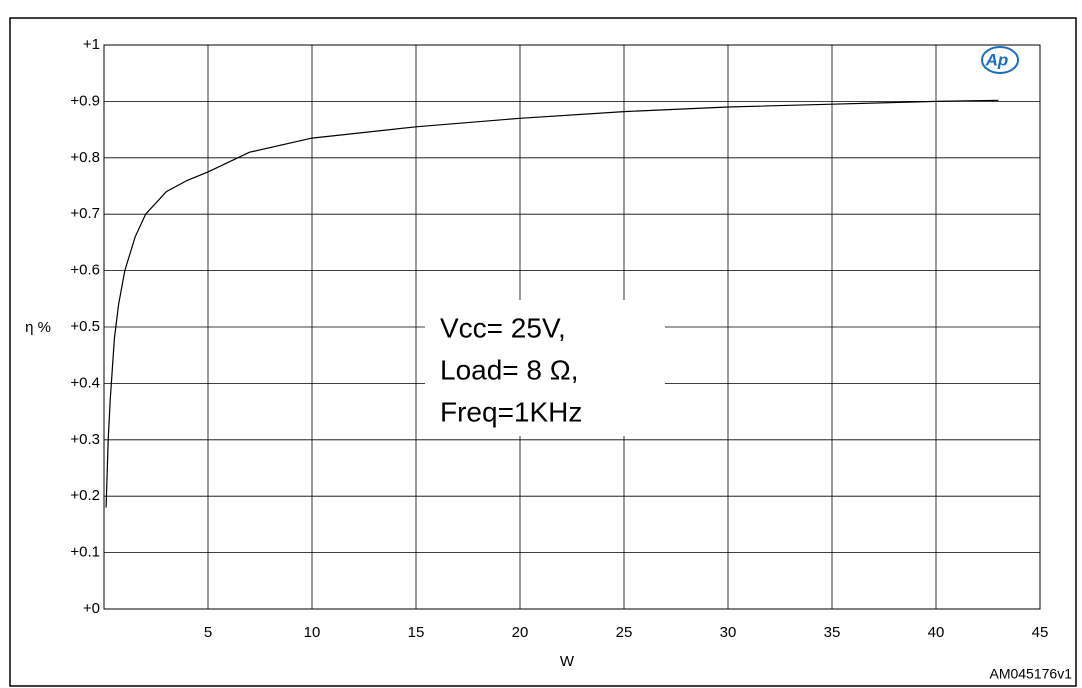 Image resolution: width=1082 pixels, height=688 pixels. What do you see at coordinates (85, 270) in the screenshot?
I see `y-tick-label: +0.6` at bounding box center [85, 270].